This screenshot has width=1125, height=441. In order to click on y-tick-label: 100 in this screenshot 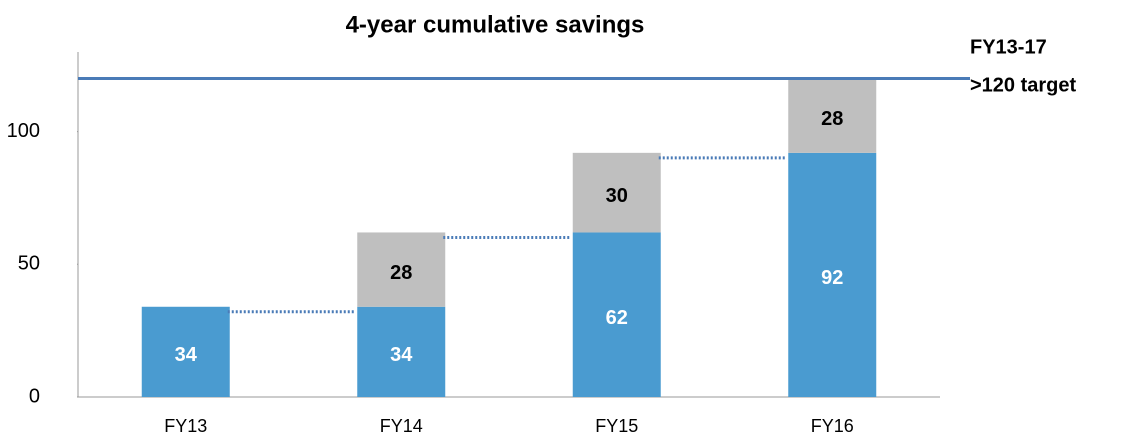, I will do `click(23, 131)`.